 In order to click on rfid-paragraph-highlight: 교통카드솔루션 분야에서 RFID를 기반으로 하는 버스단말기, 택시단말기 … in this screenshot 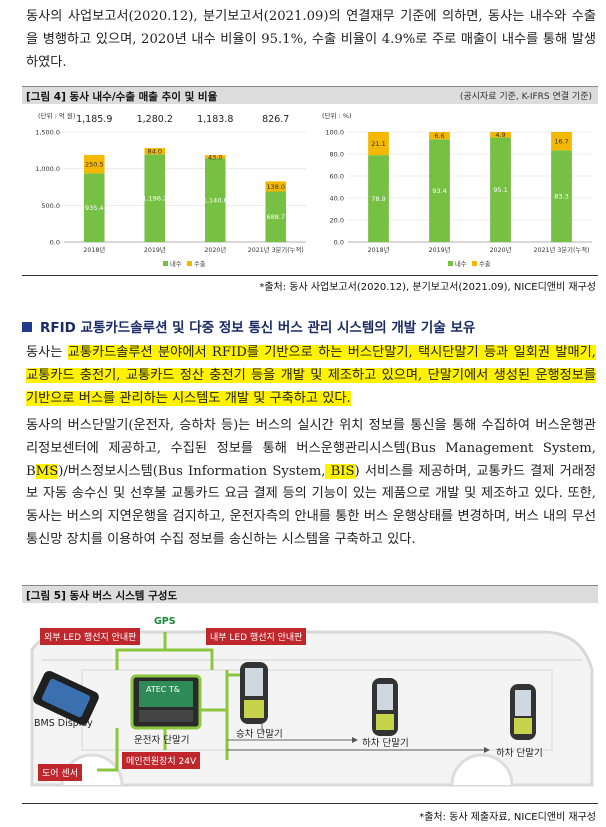, I will do `click(311, 375)`.